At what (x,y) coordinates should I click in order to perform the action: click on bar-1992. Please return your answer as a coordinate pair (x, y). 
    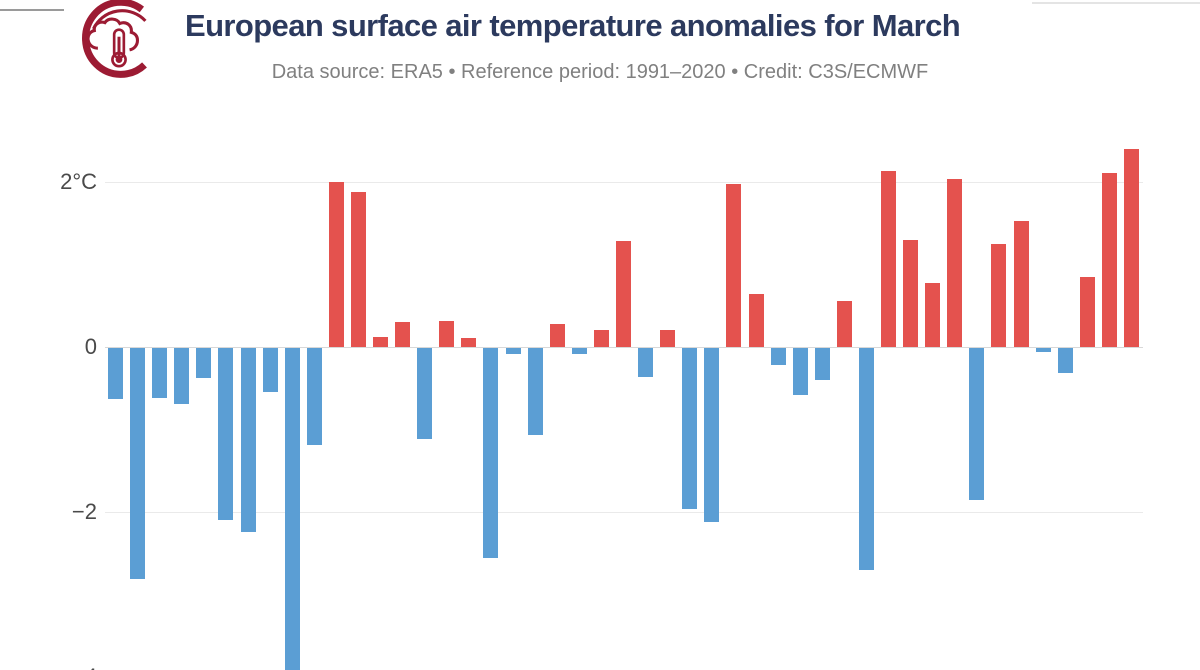
    Looking at the image, I should click on (403, 334).